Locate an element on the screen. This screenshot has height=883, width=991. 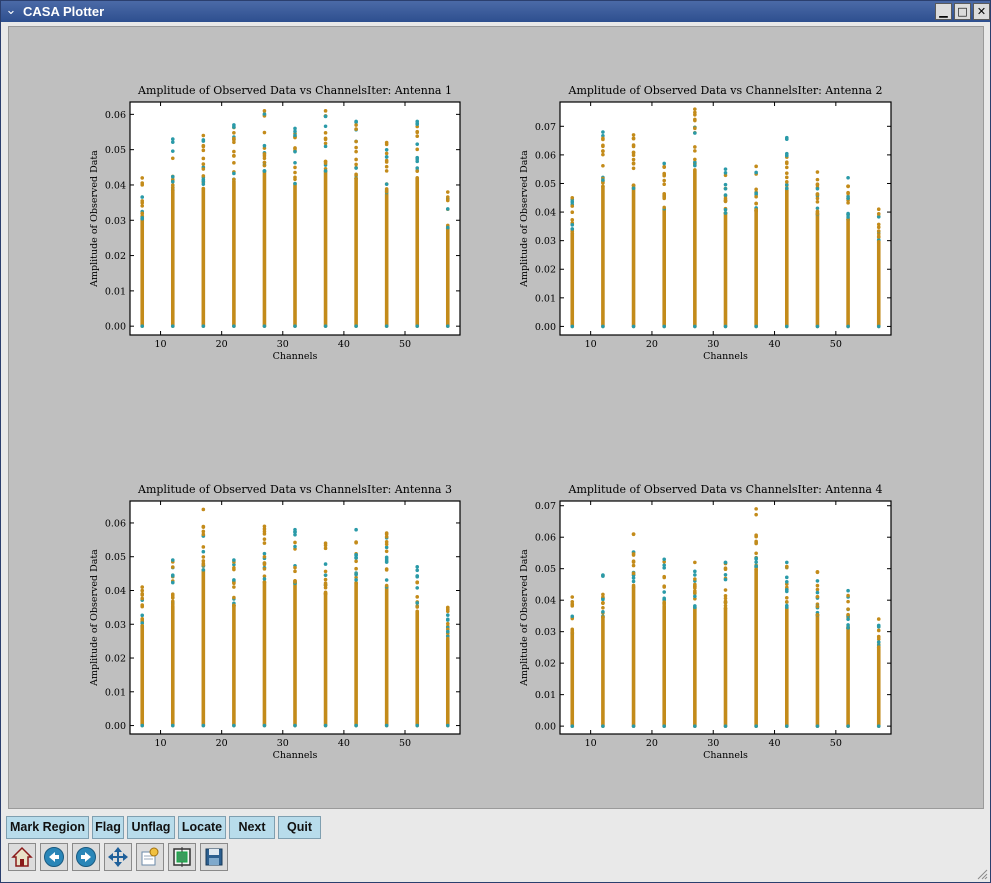
chart2-ytick-label: 0.05 is located at coordinates (545, 184).